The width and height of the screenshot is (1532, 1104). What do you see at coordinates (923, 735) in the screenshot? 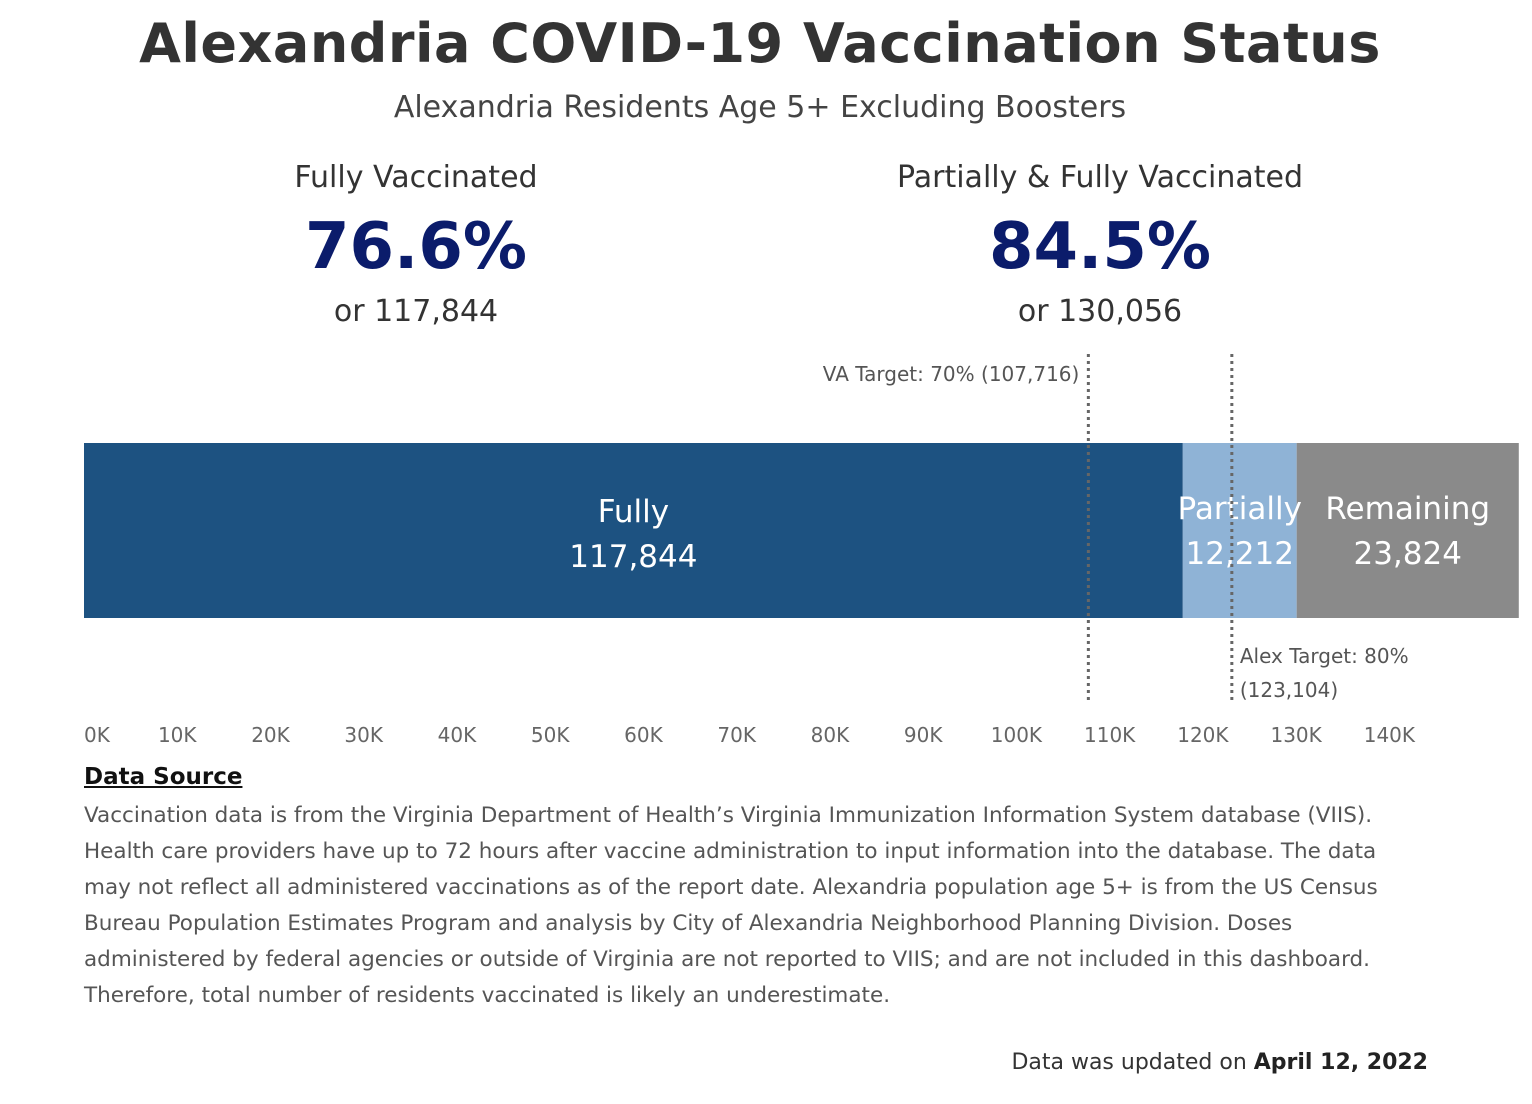
I see `x-tick-label: 90K` at bounding box center [923, 735].